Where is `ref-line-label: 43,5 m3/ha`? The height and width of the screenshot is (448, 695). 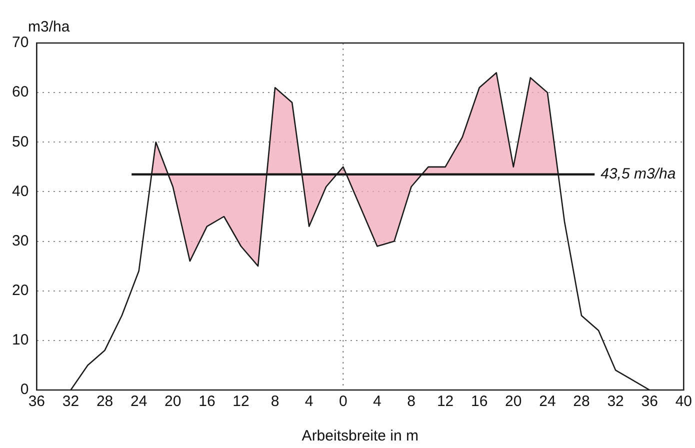
ref-line-label: 43,5 m3/ha is located at coordinates (638, 174).